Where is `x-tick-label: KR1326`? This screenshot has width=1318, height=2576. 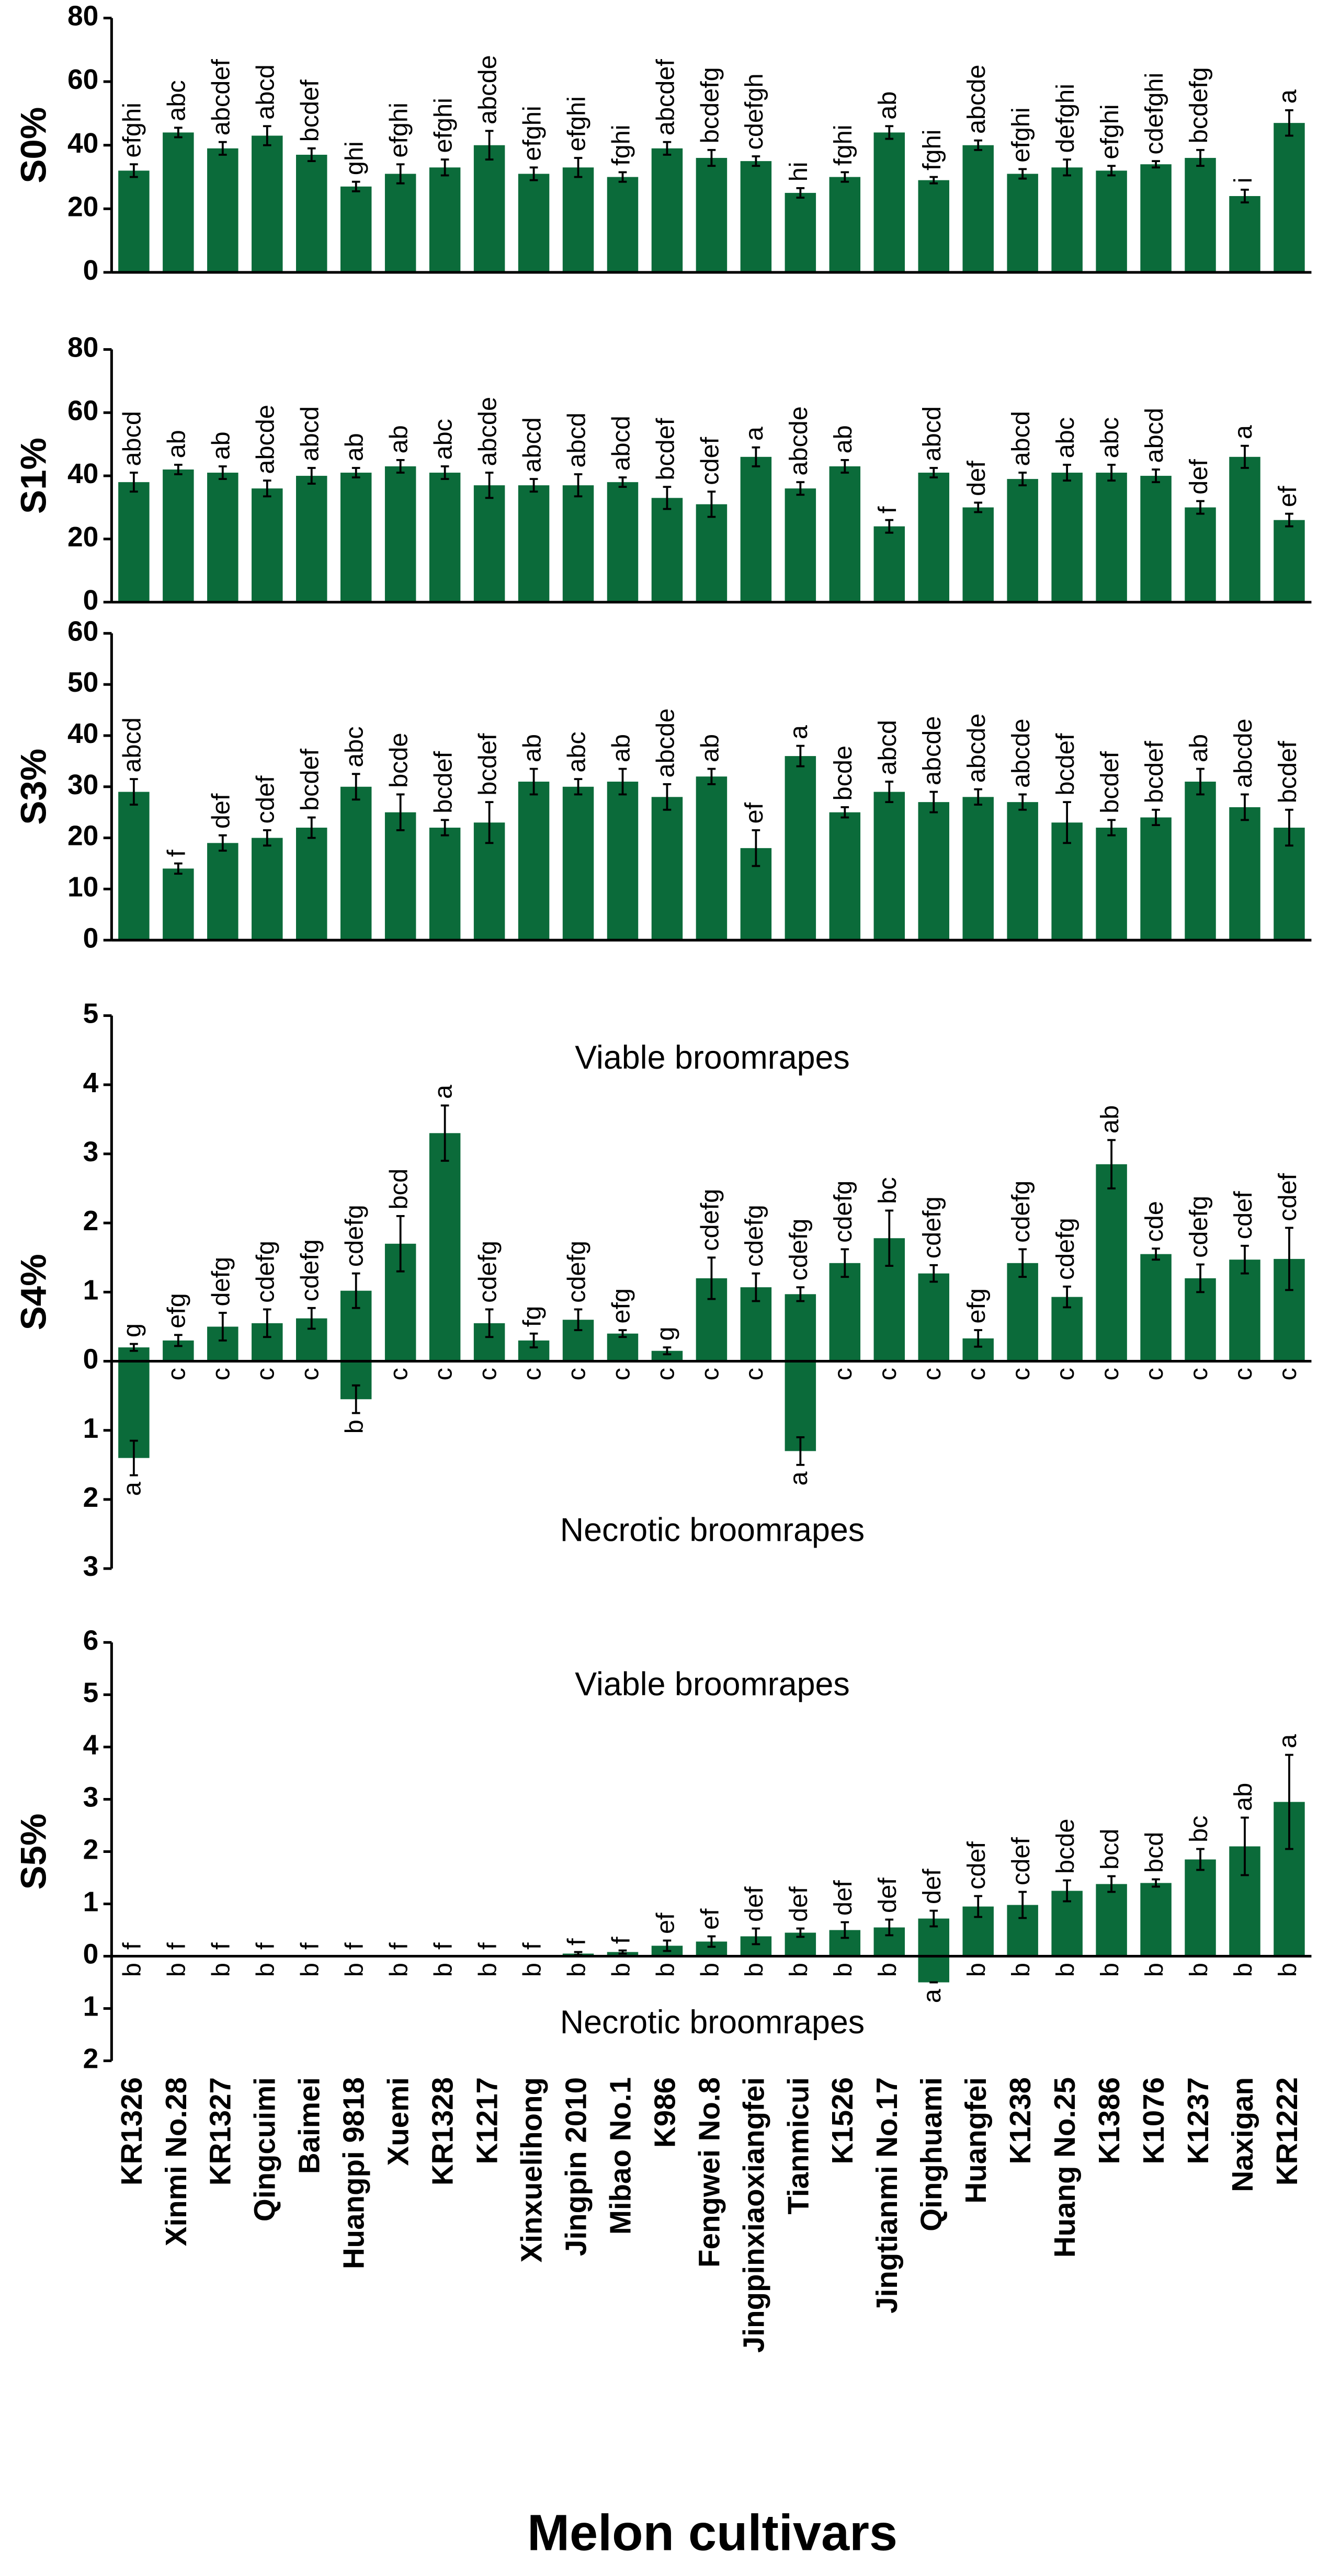 x-tick-label: KR1326 is located at coordinates (131, 2131).